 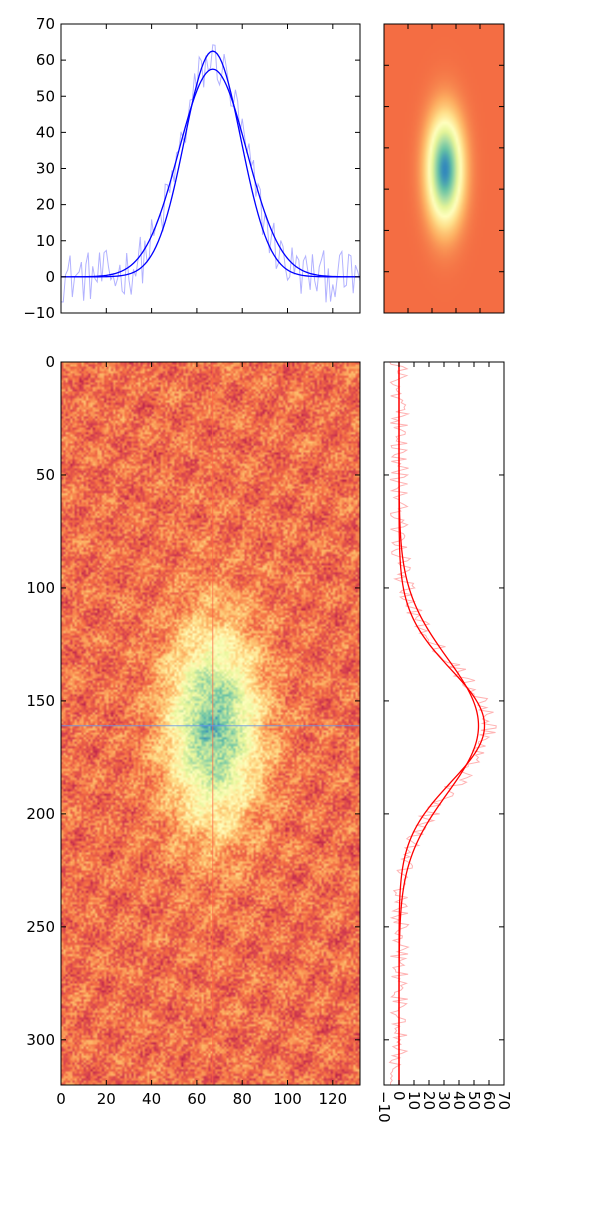 What do you see at coordinates (444, 1100) in the screenshot?
I see `right-xtick-label: 30` at bounding box center [444, 1100].